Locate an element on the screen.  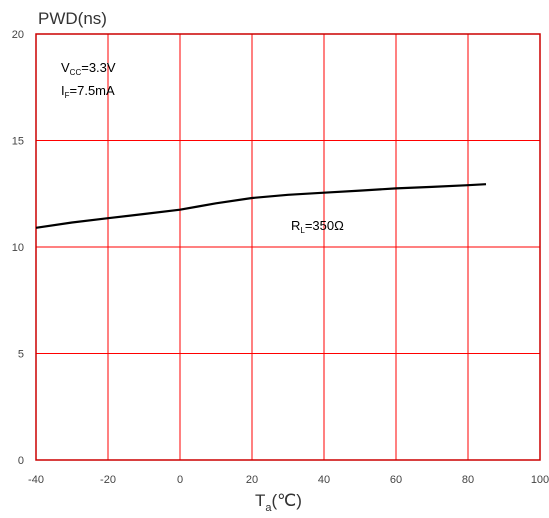
x-tick-label: 60 is located at coordinates (396, 480).